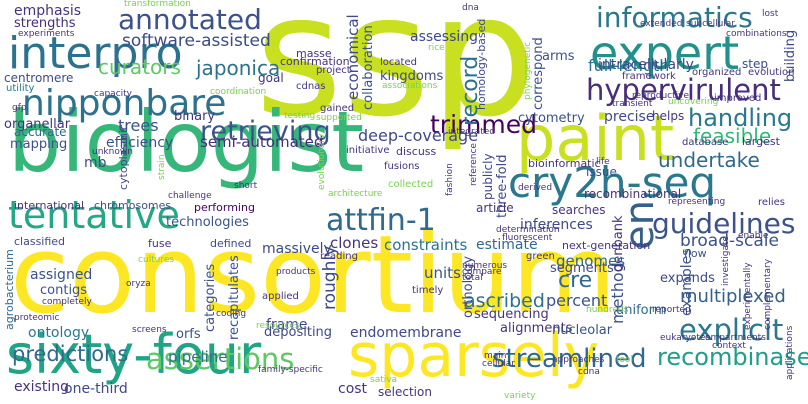 The width and height of the screenshot is (808, 404). Describe the element at coordinates (207, 222) in the screenshot. I see `word-technologies: technologies` at that location.